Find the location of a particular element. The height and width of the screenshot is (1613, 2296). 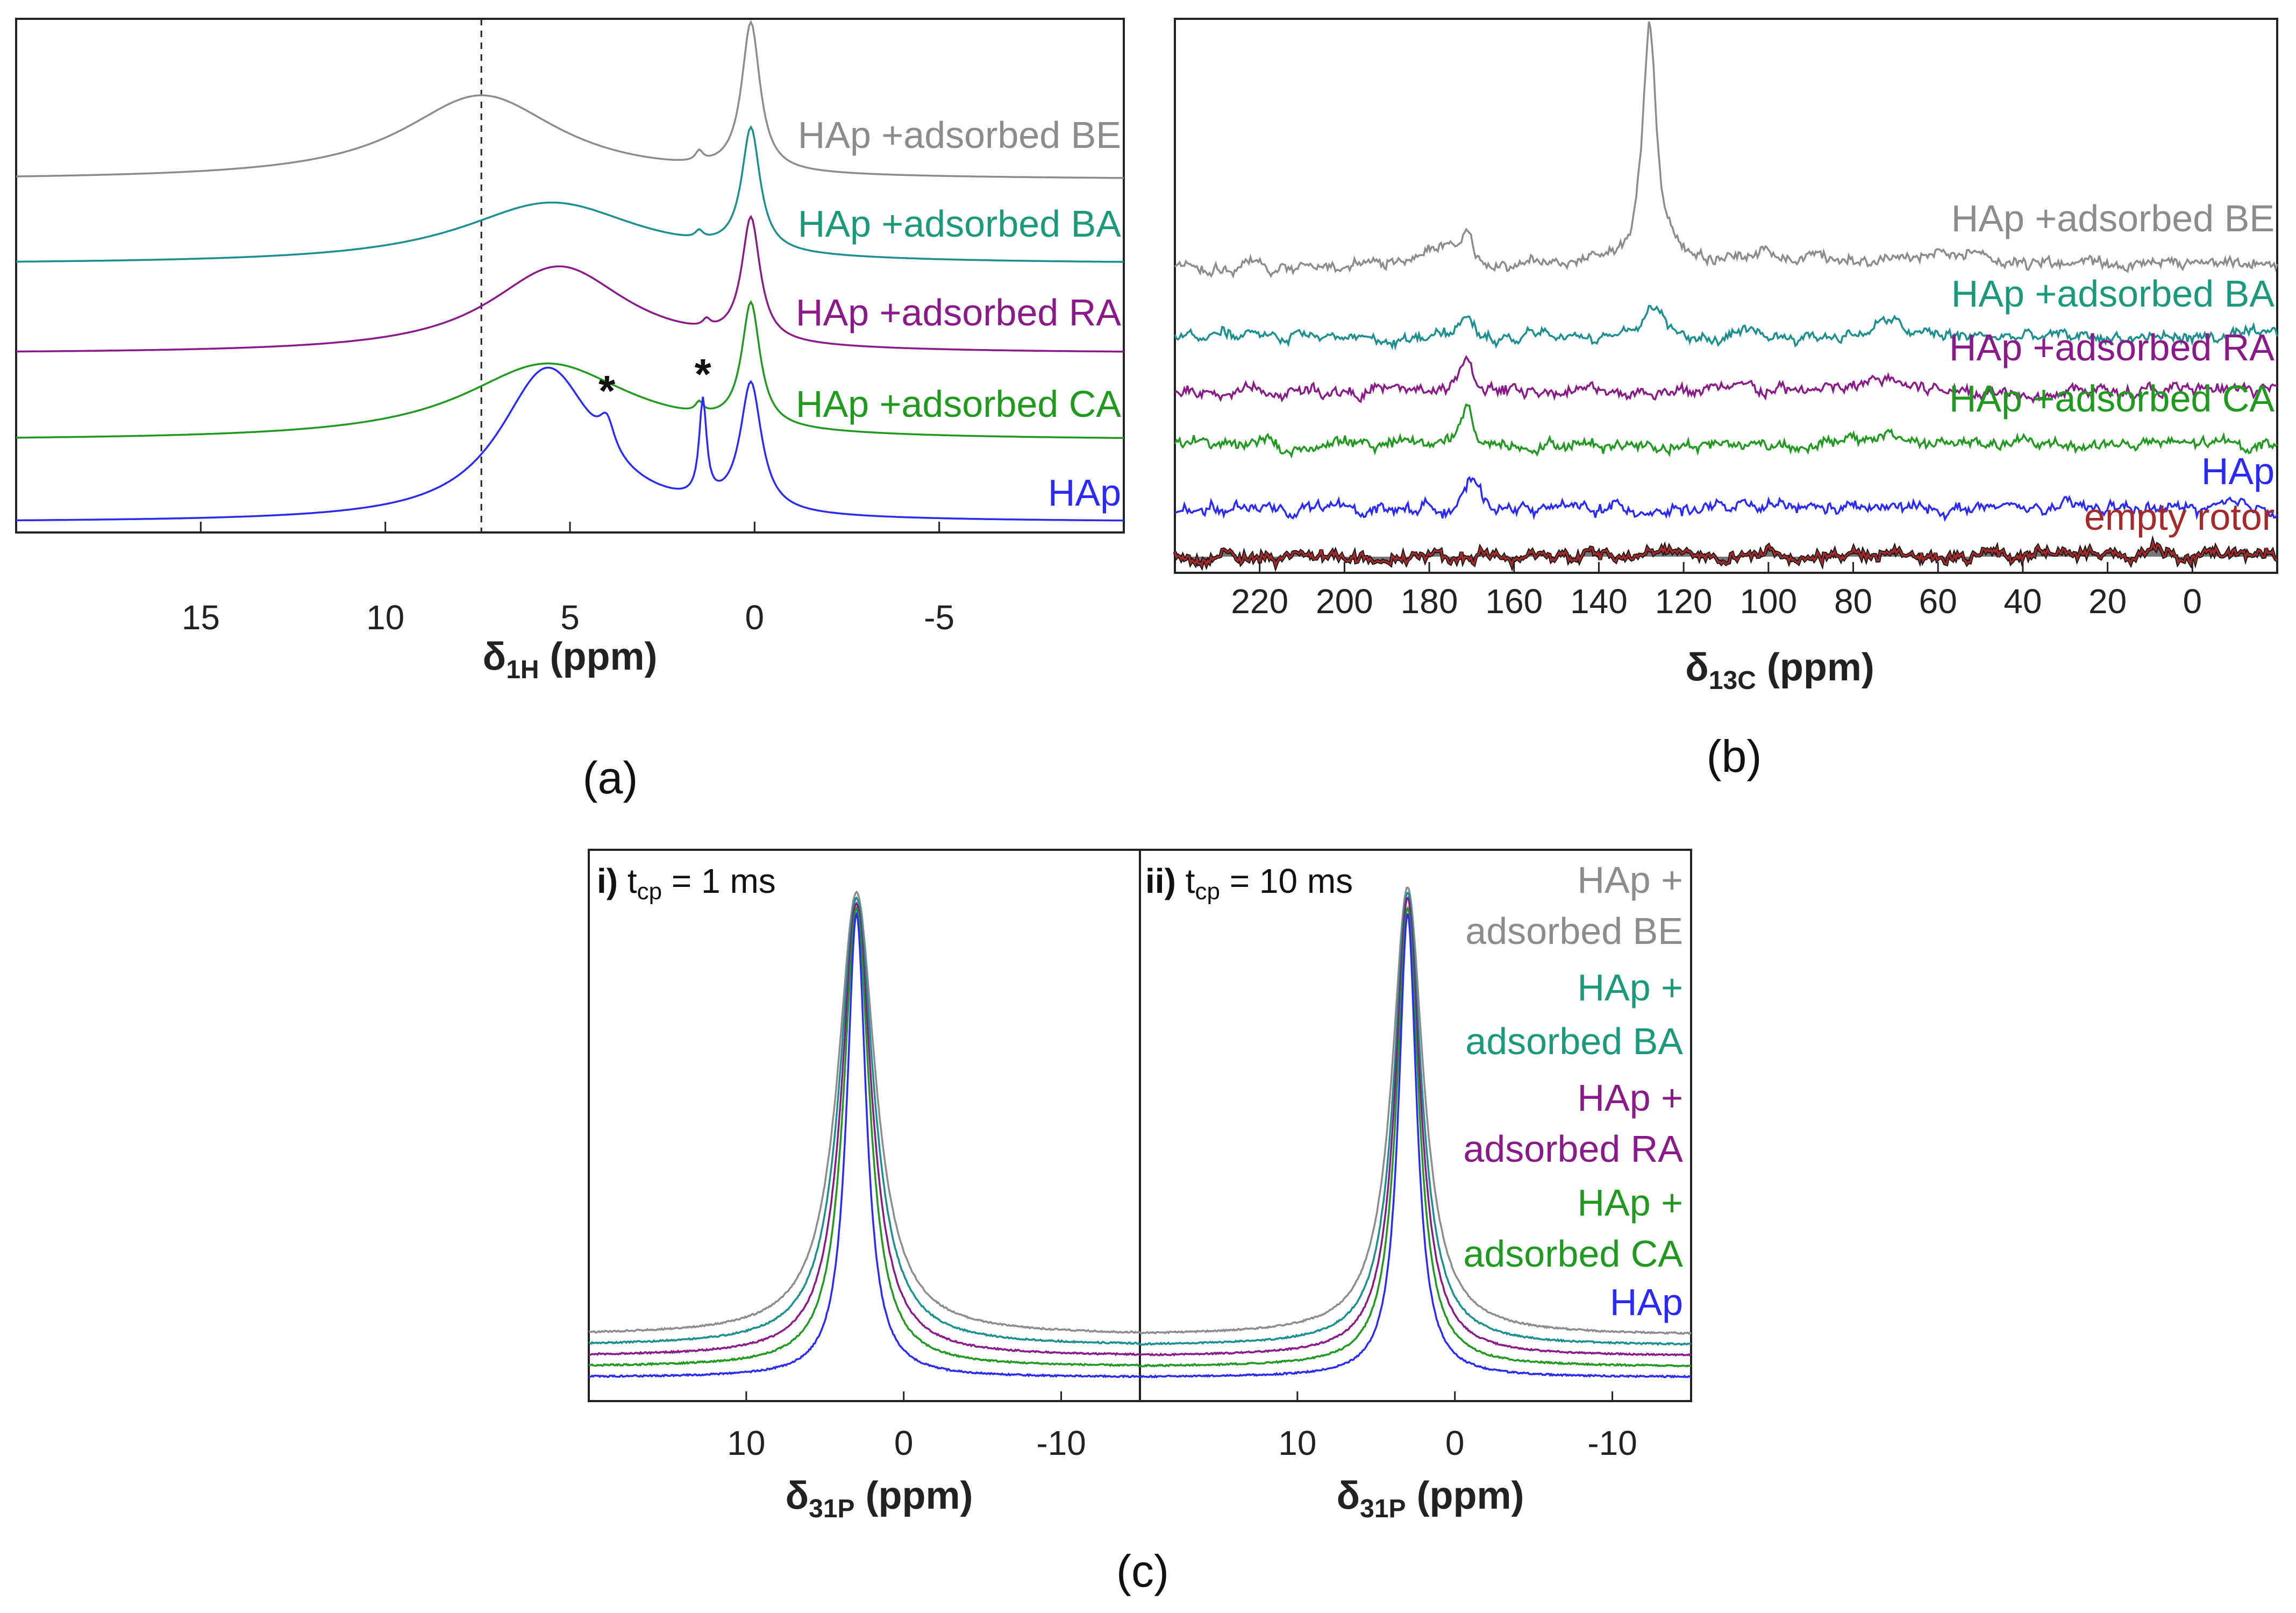

panel-c-ii-inset-t: t is located at coordinates (1185, 881).